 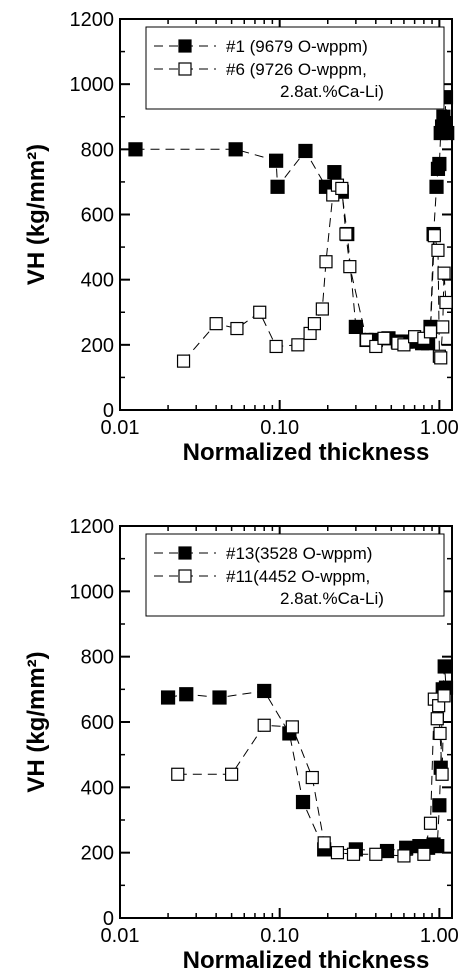 I want to click on legend-label: #6 (9726 O-wppm, 2.8at.%Ca-Li), so click(x=305, y=80).